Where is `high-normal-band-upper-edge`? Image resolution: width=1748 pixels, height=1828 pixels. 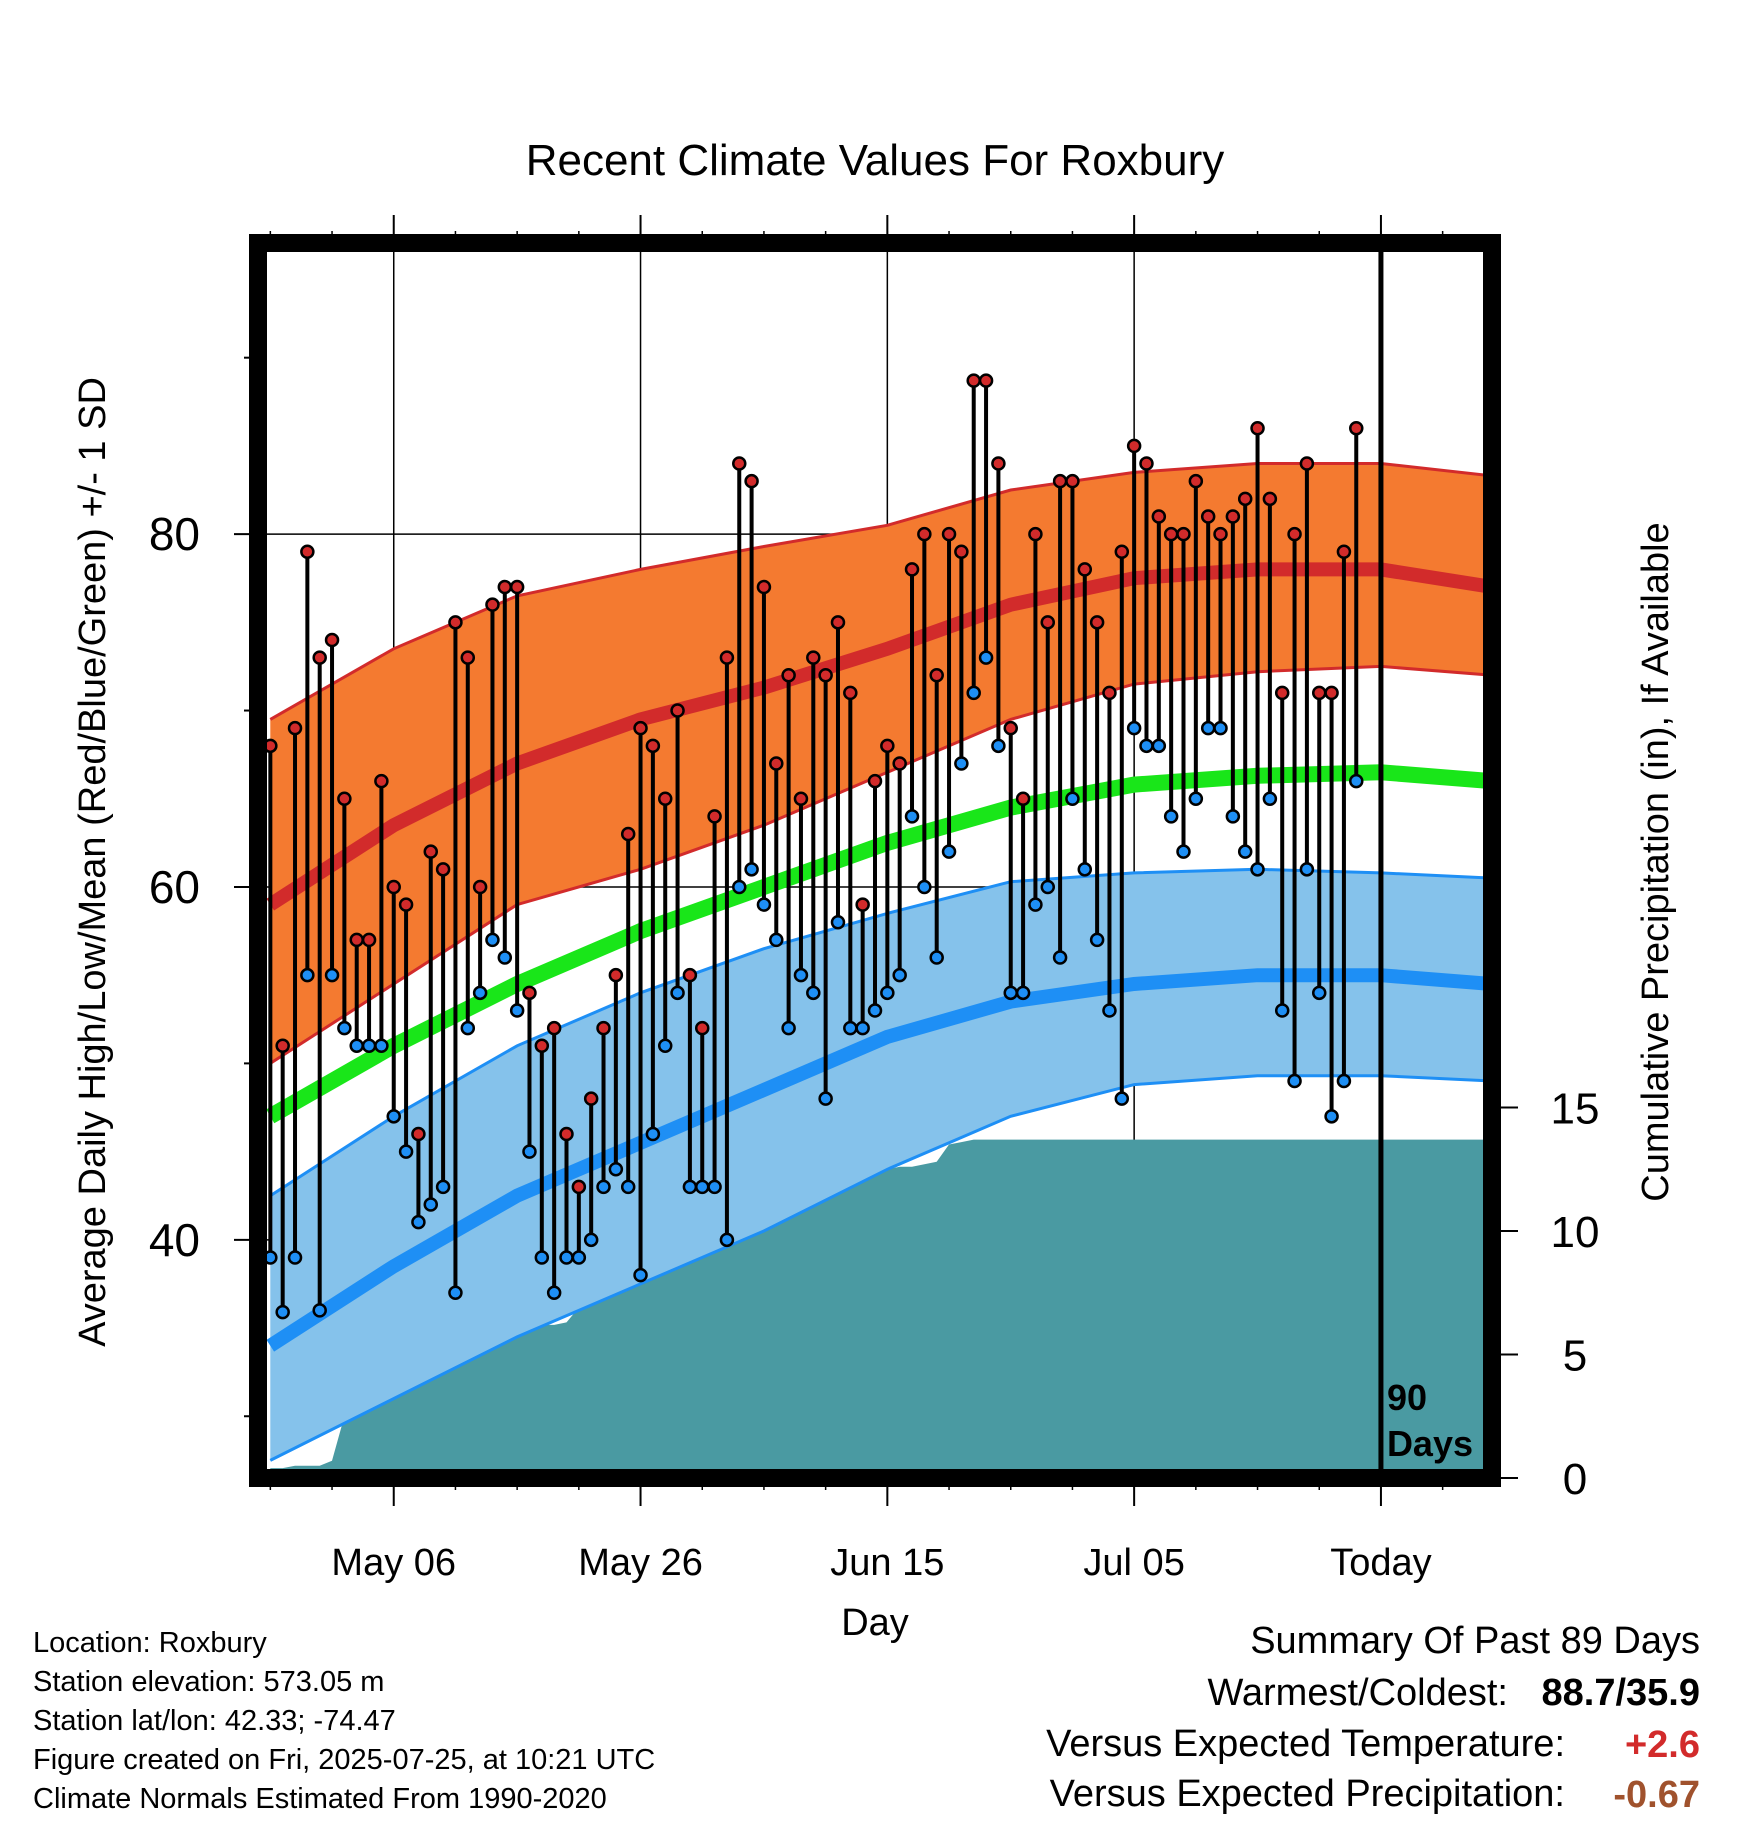
high-normal-band-upper-edge is located at coordinates (880, 591).